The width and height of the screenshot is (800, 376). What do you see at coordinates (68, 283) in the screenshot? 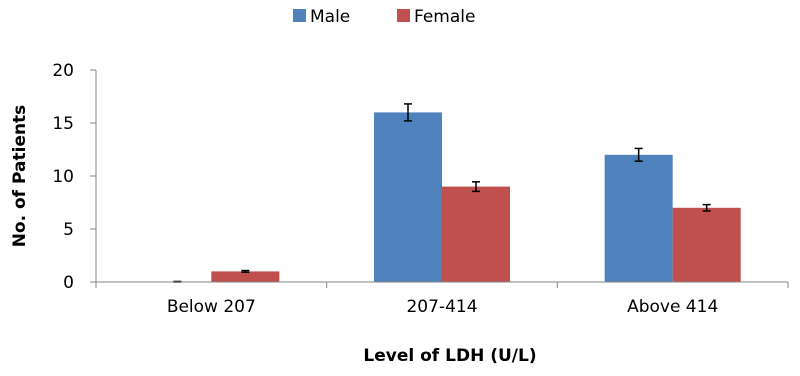
I see `y-tick-label: 0` at bounding box center [68, 283].